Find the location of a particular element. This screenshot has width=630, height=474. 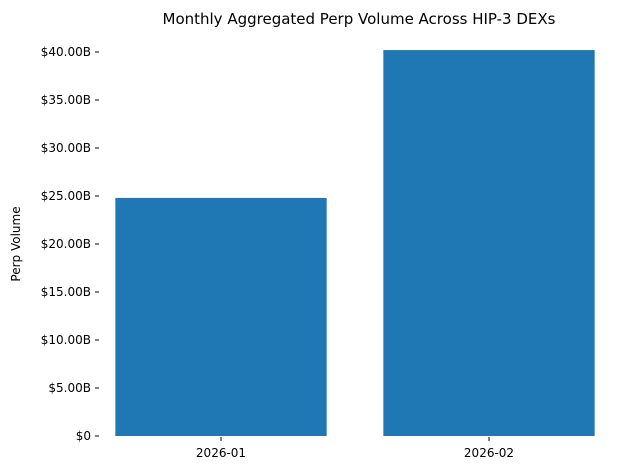

y-tick-label: $10.00B is located at coordinates (66, 340).